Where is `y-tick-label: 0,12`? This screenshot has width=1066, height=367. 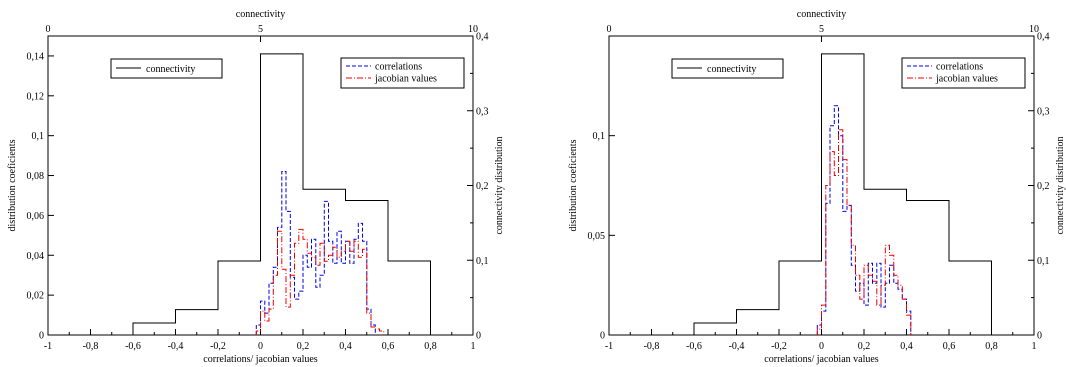 y-tick-label: 0,12 is located at coordinates (36, 96).